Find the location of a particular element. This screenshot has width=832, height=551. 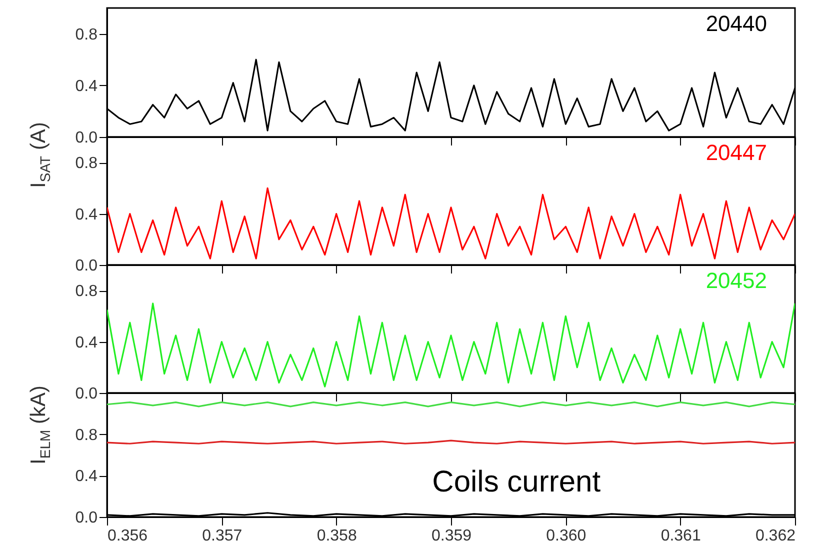

x-tick-label: 0.357 is located at coordinates (222, 536).